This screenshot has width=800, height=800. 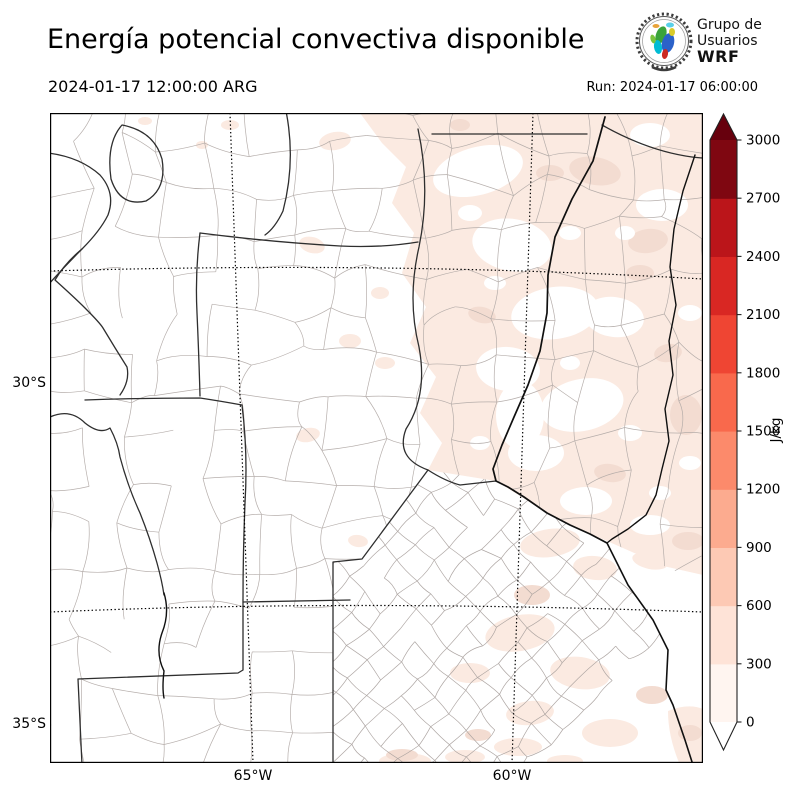 I want to click on colorbar-tick-label: 2400, so click(x=763, y=257).